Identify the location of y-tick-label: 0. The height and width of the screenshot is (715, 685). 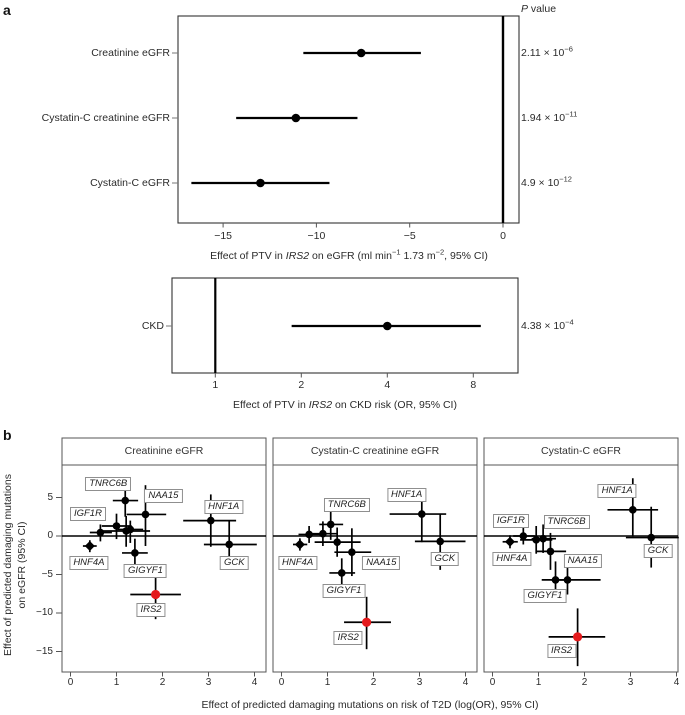
(50, 535).